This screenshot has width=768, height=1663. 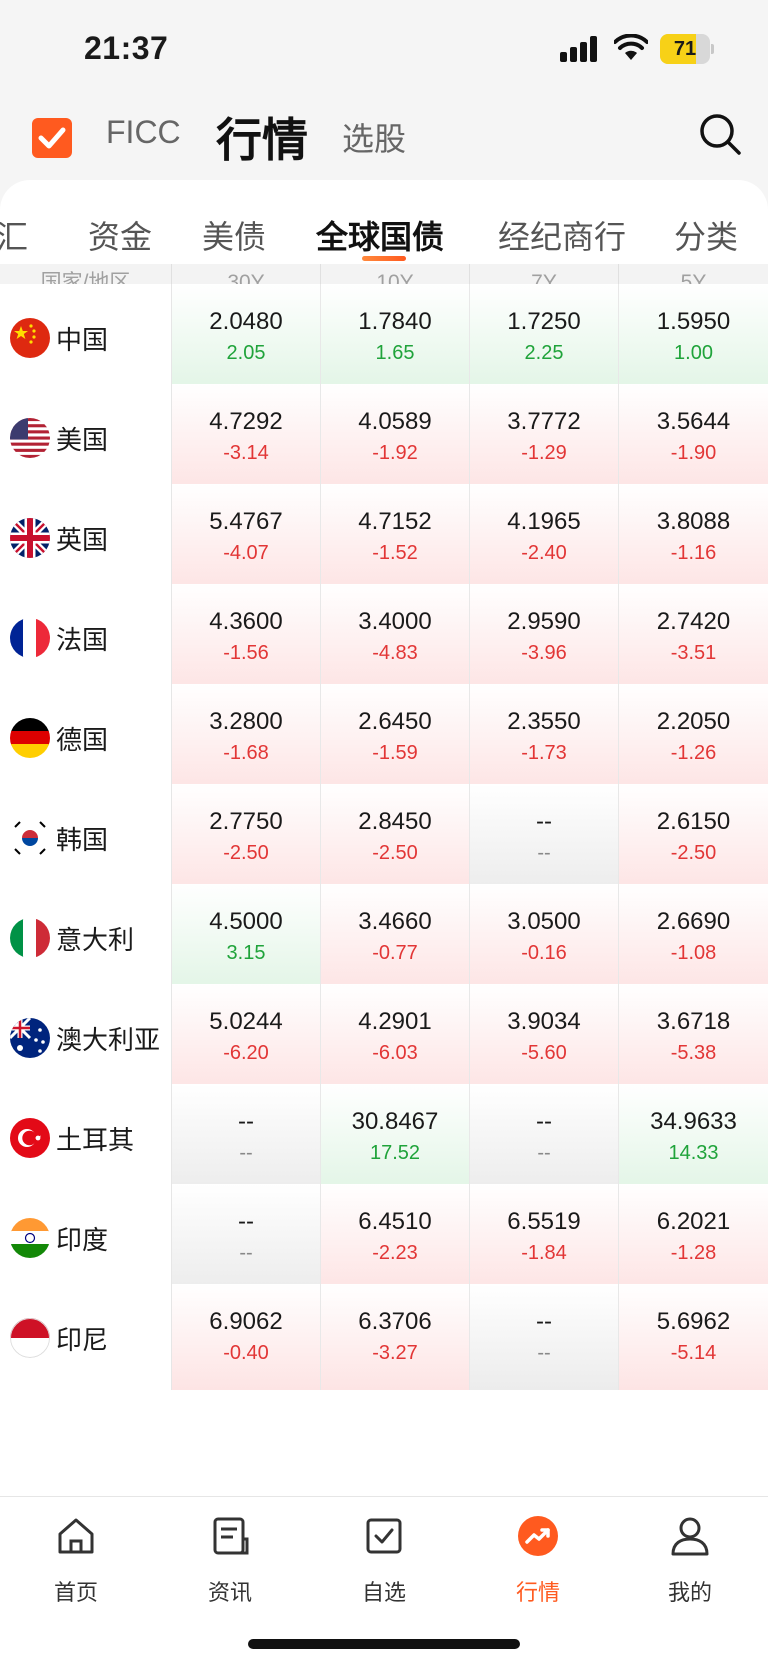 I want to click on sub-tab-bar: 汇 资金 美债 全球国债 经纪商行 分类, so click(x=384, y=222).